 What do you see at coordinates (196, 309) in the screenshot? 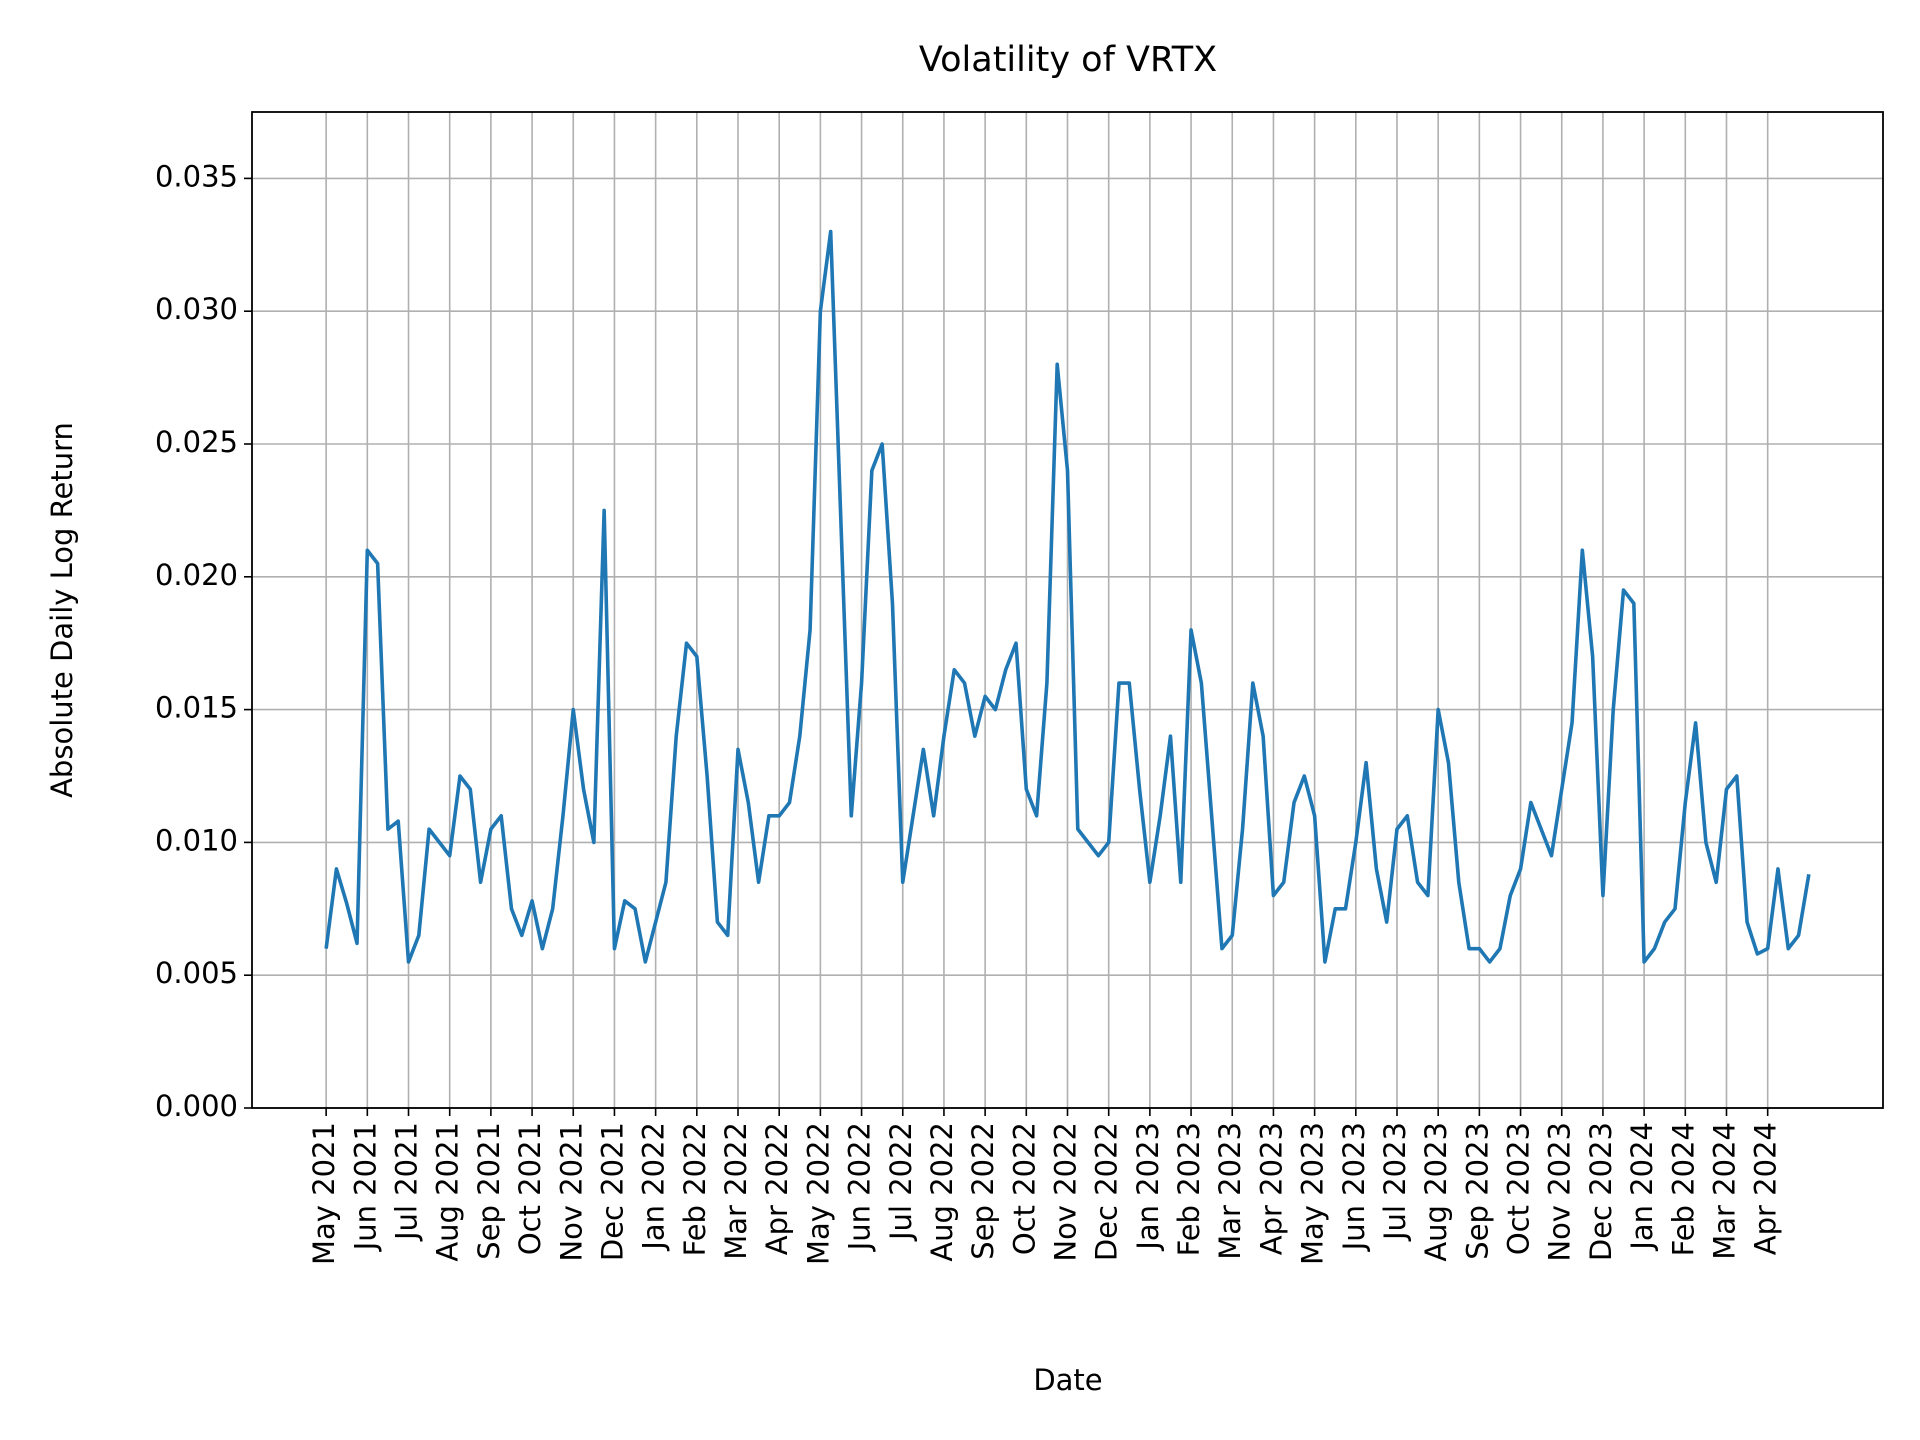
I see `y-tick-label: 0.030` at bounding box center [196, 309].